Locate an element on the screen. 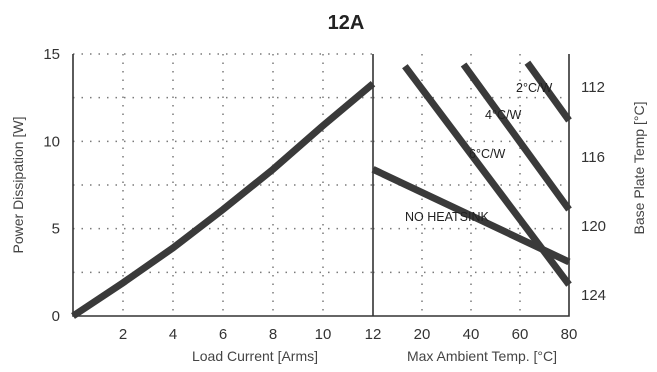 Image resolution: width=657 pixels, height=372 pixels. x-tick-labels-ambient: 20 40 60 80 is located at coordinates (496, 334).